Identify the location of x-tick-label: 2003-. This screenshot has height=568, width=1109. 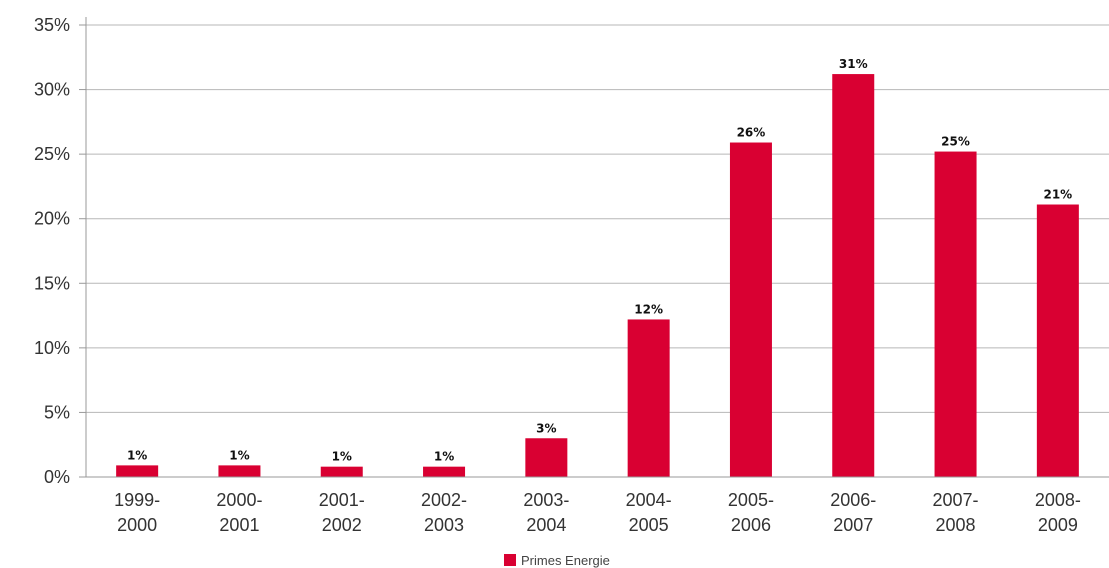
(546, 500).